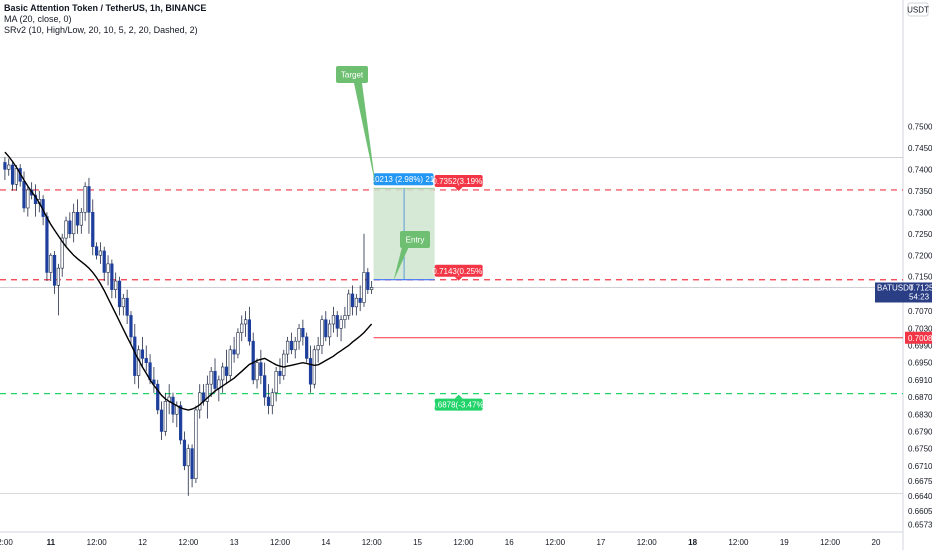  Describe the element at coordinates (352, 74) in the screenshot. I see `target-callout: Target` at that location.